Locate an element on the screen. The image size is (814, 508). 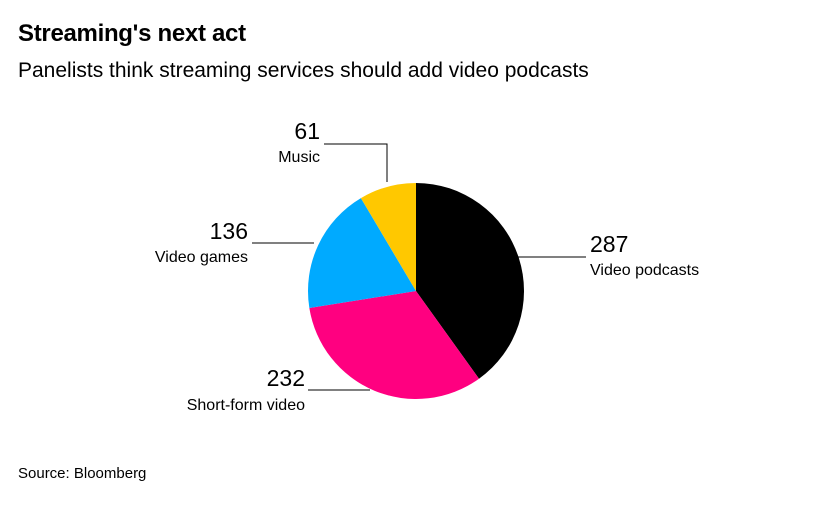
category-label-music: Music is located at coordinates (299, 157).